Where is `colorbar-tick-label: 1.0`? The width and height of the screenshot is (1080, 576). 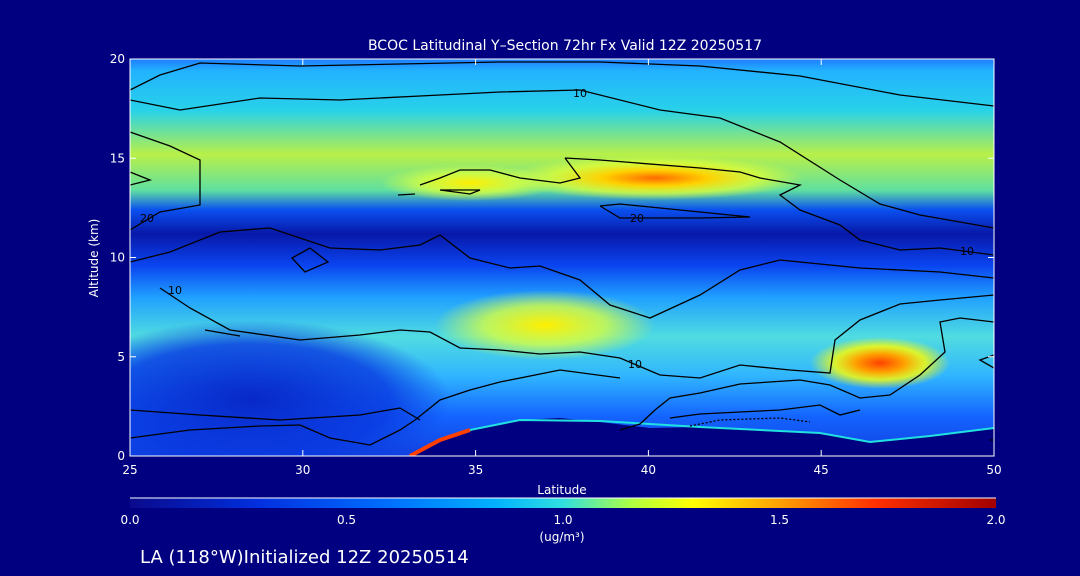 colorbar-tick-label: 1.0 is located at coordinates (562, 520).